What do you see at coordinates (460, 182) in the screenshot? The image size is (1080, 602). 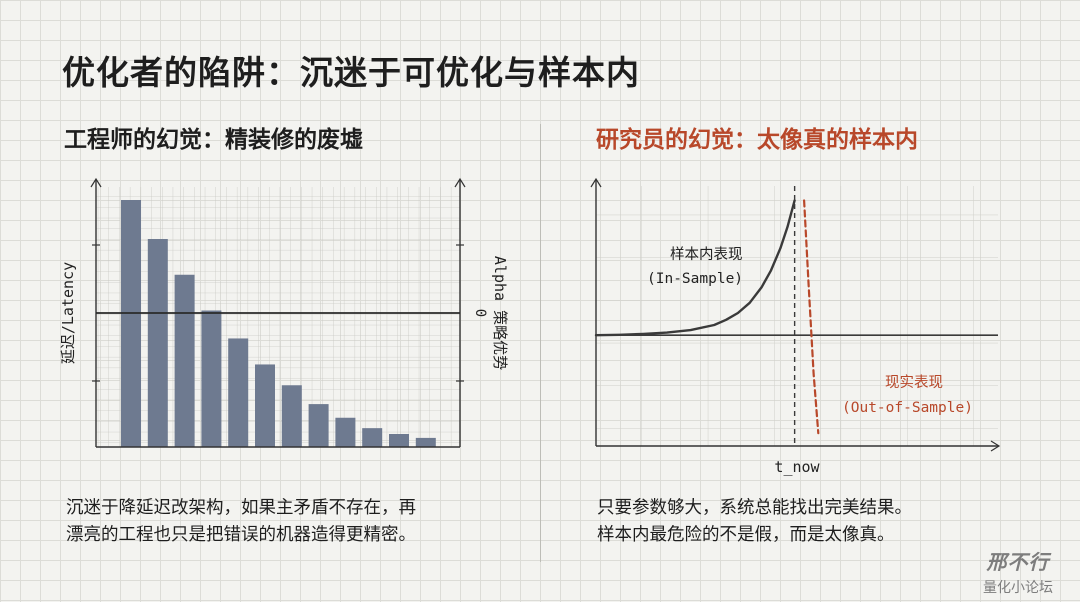 I see `right-y-arrow` at bounding box center [460, 182].